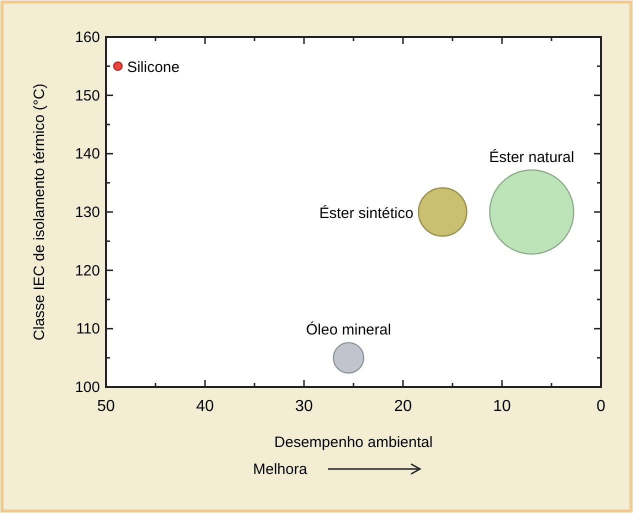  What do you see at coordinates (87, 212) in the screenshot?
I see `y-tick-label: 130` at bounding box center [87, 212].